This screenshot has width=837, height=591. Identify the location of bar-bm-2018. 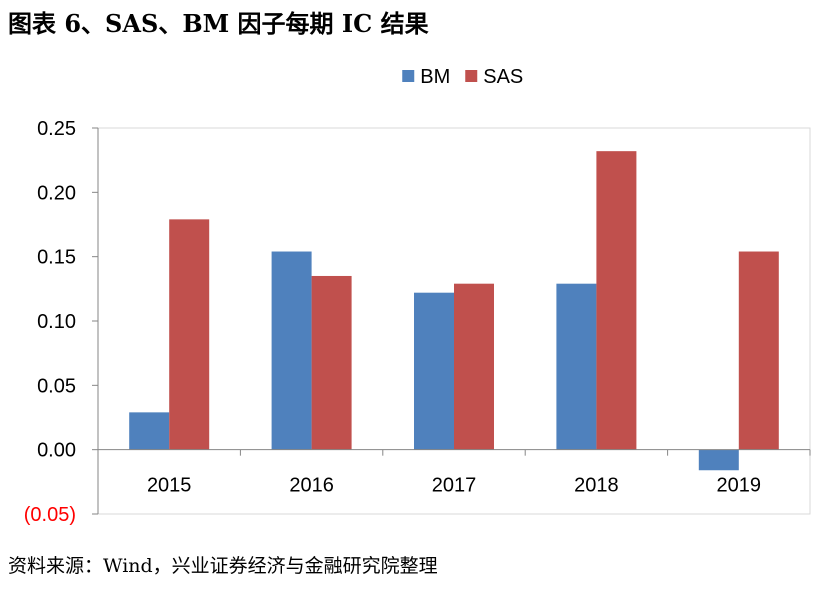
(576, 366).